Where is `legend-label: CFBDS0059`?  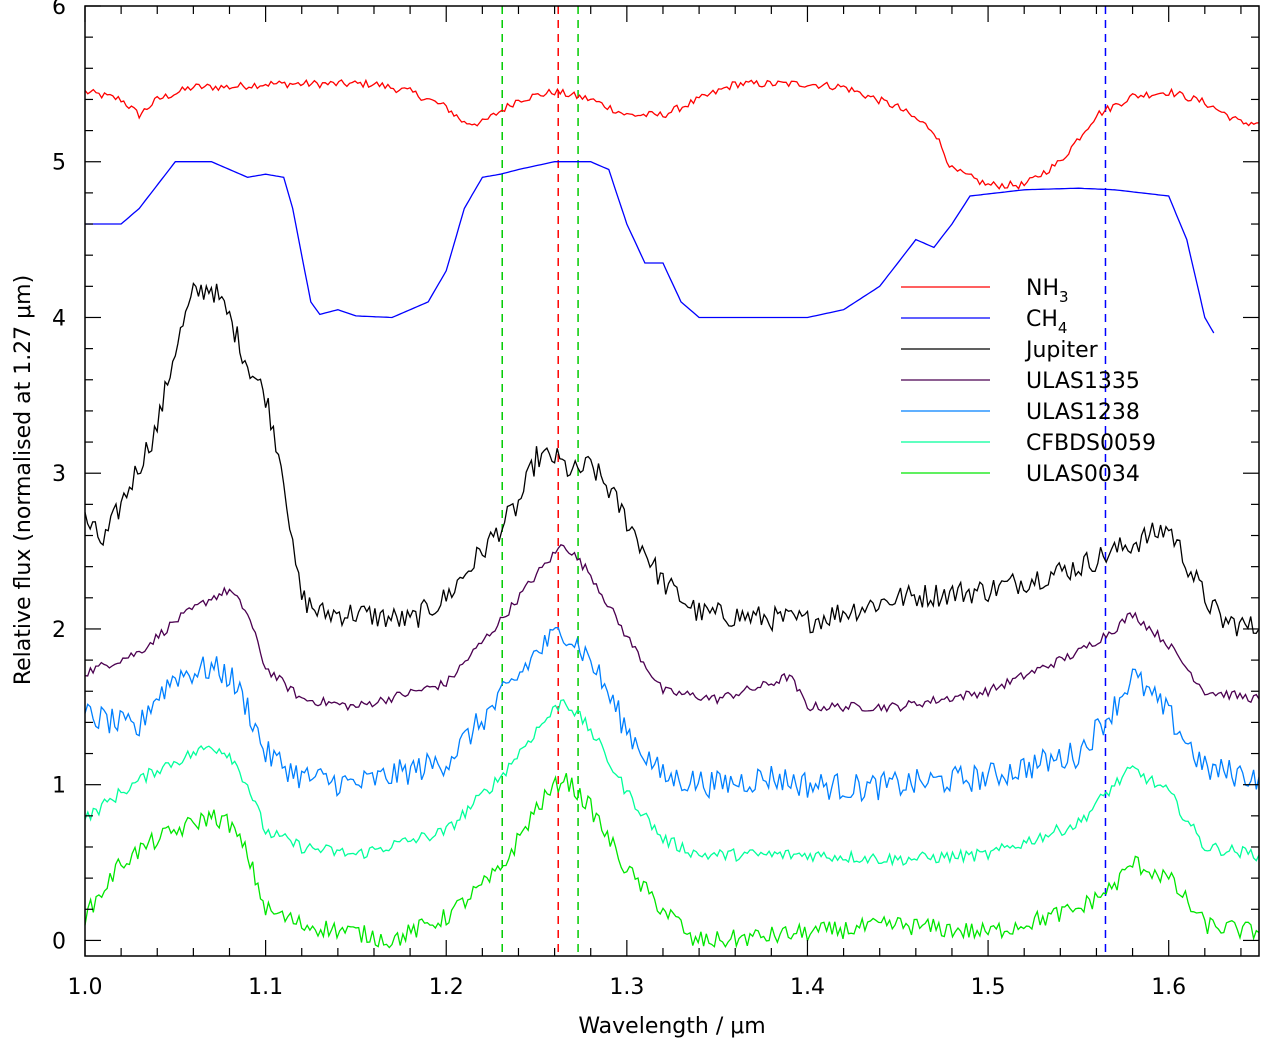 legend-label: CFBDS0059 is located at coordinates (1091, 443).